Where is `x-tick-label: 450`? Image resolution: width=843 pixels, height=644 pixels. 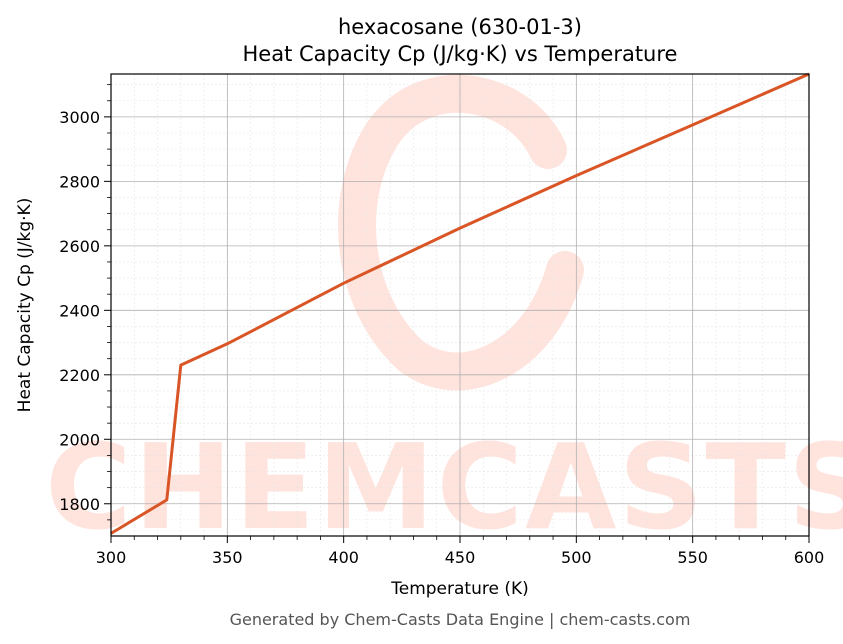 x-tick-label: 450 is located at coordinates (460, 557).